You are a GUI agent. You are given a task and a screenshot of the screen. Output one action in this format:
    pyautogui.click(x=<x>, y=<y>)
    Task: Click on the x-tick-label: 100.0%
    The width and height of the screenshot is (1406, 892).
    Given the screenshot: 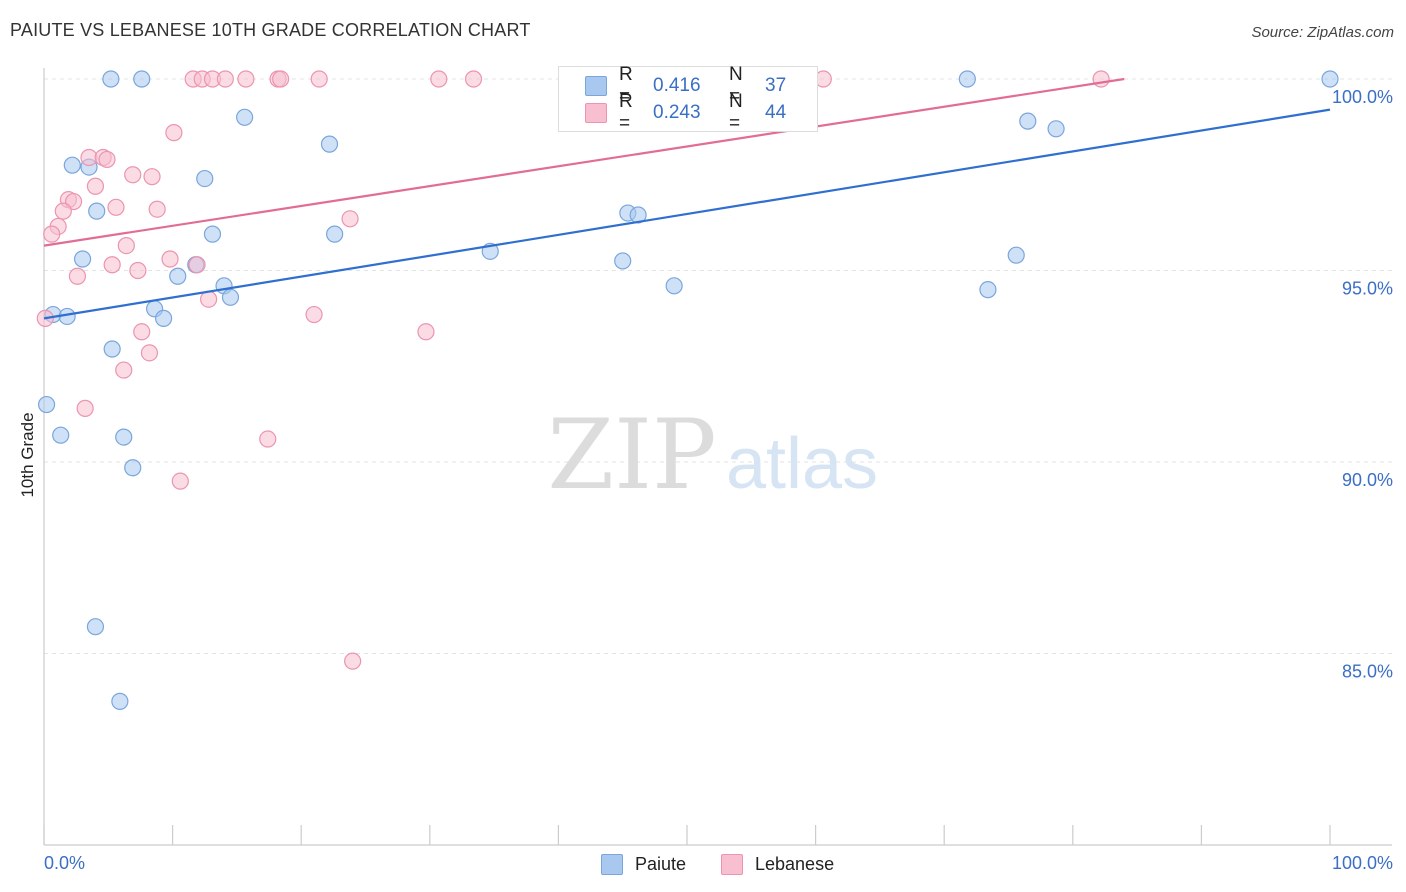 What is the action you would take?
    pyautogui.click(x=1362, y=863)
    